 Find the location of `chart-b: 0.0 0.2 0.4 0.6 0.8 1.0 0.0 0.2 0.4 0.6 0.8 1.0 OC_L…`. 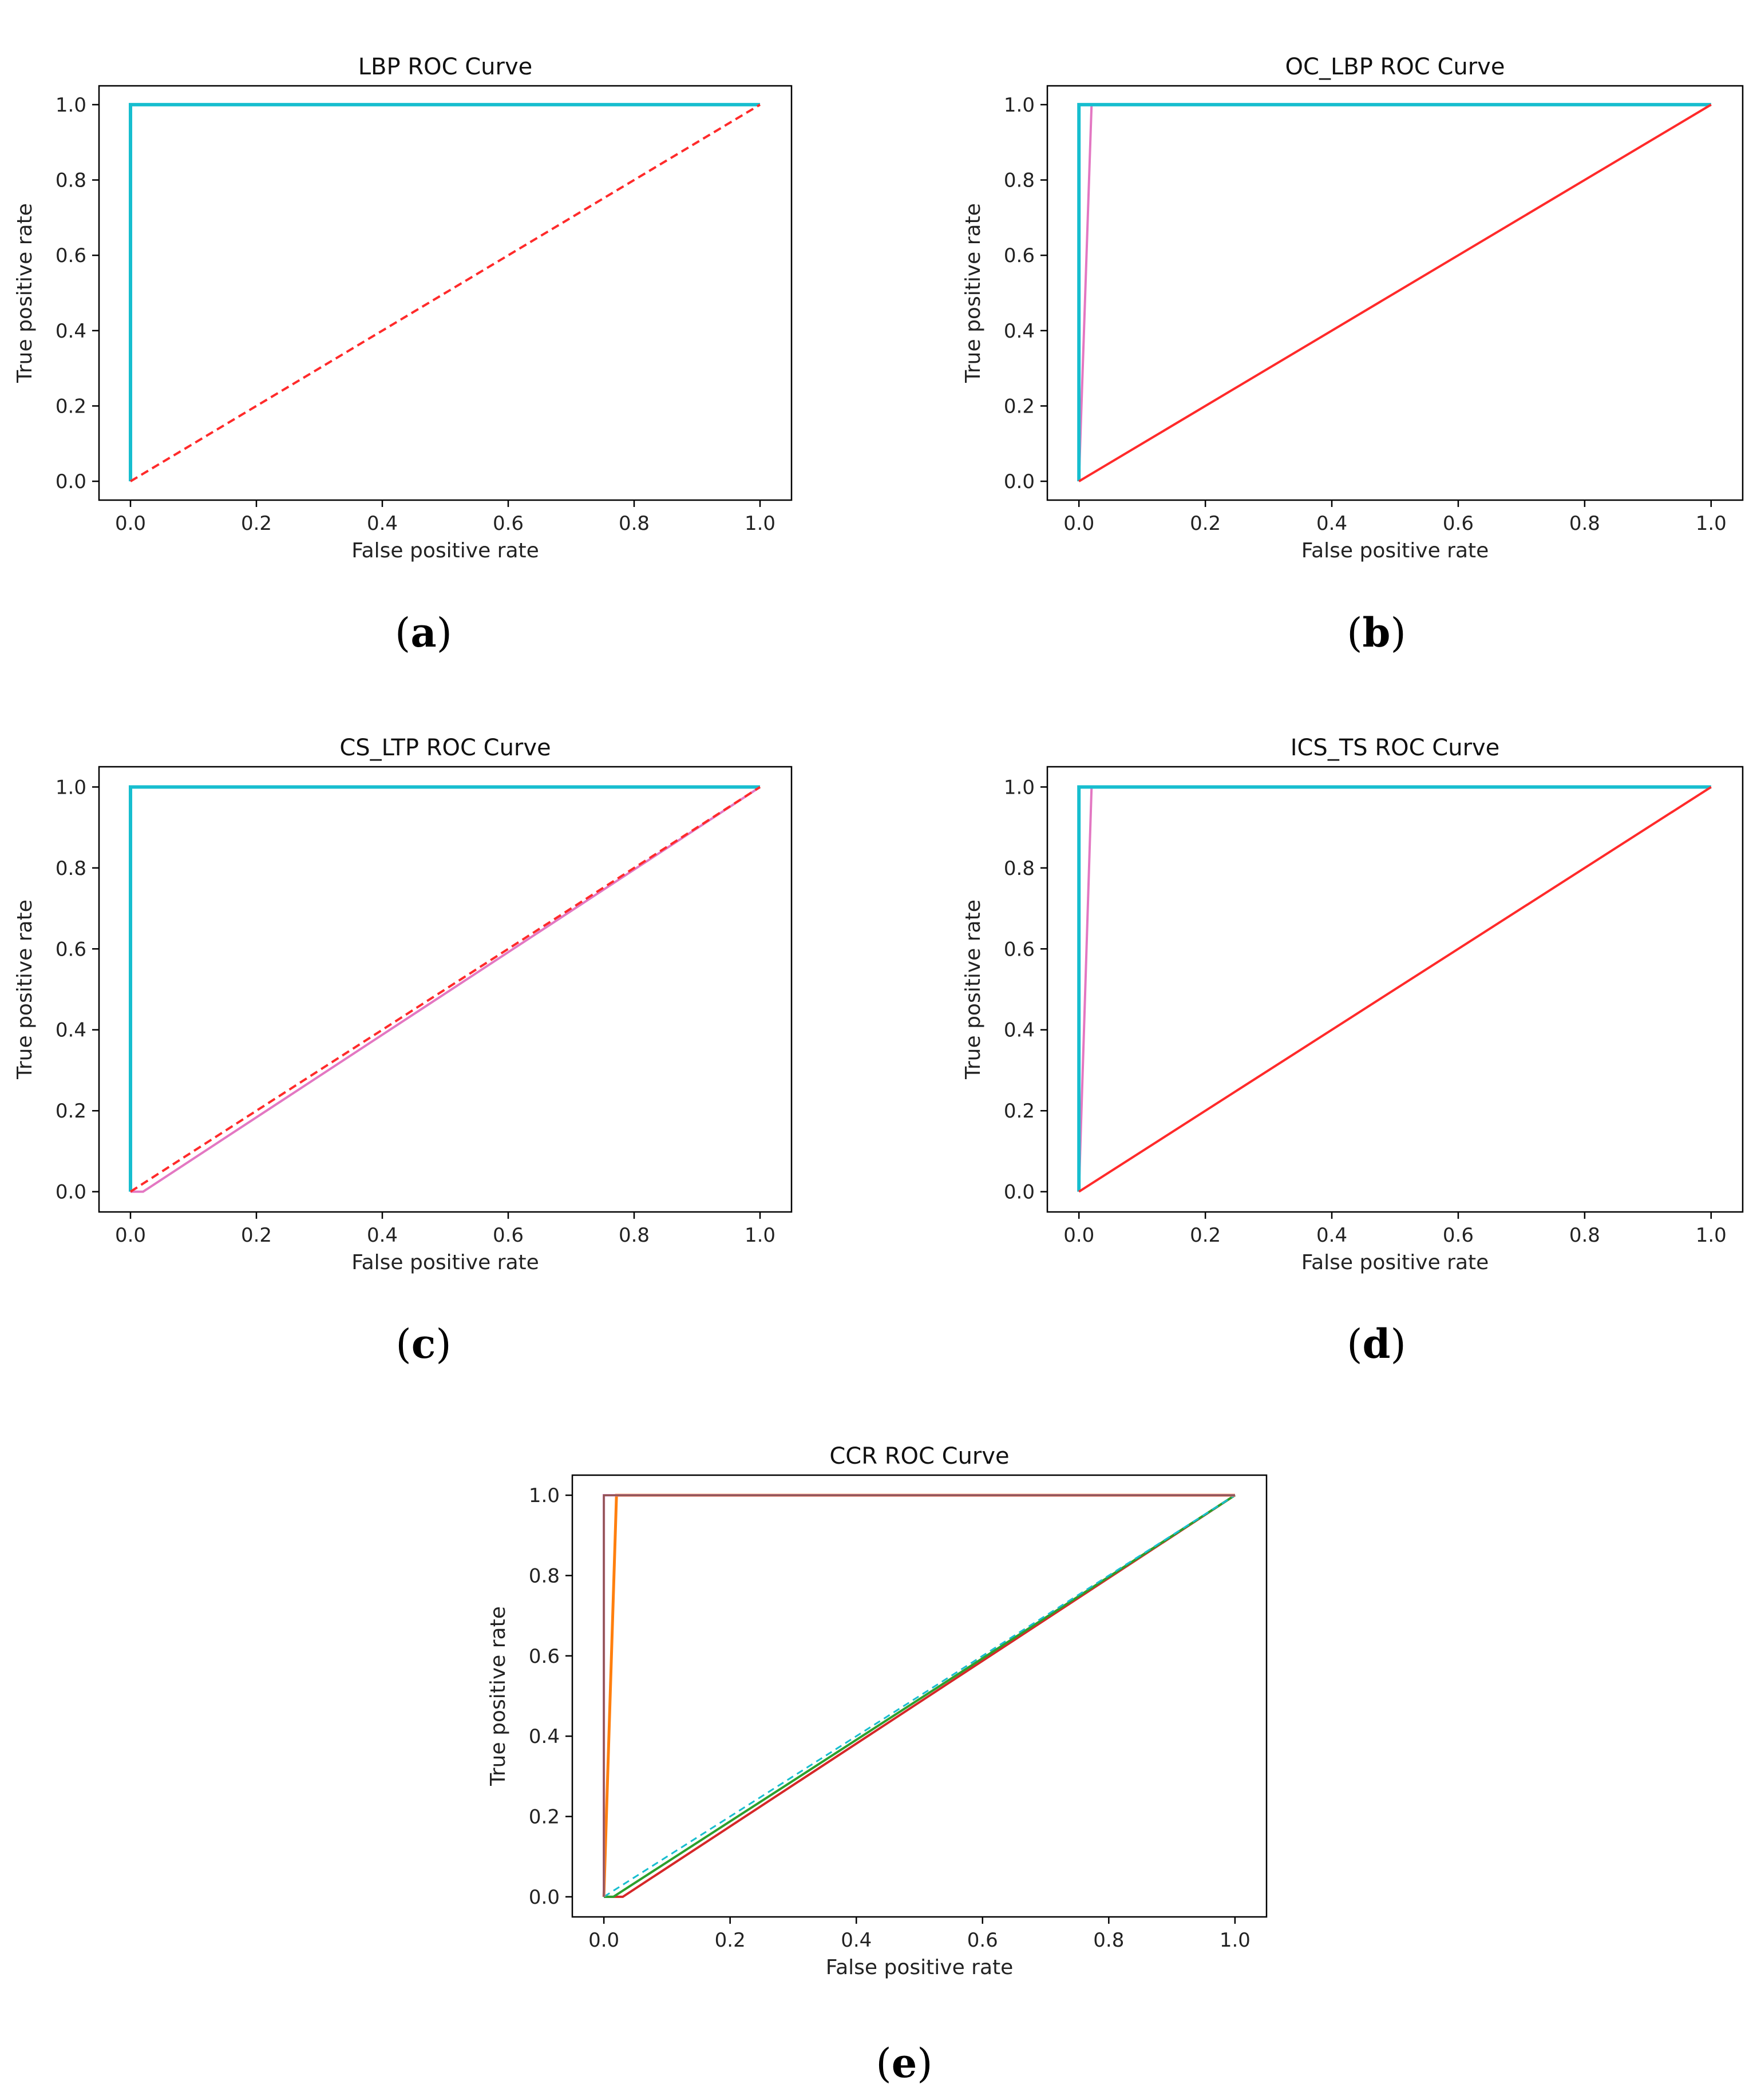

chart-b: 0.0 0.2 0.4 0.6 0.8 1.0 0.0 0.2 0.4 0.6 0.8 1.0 OC_L… is located at coordinates (1352, 355).